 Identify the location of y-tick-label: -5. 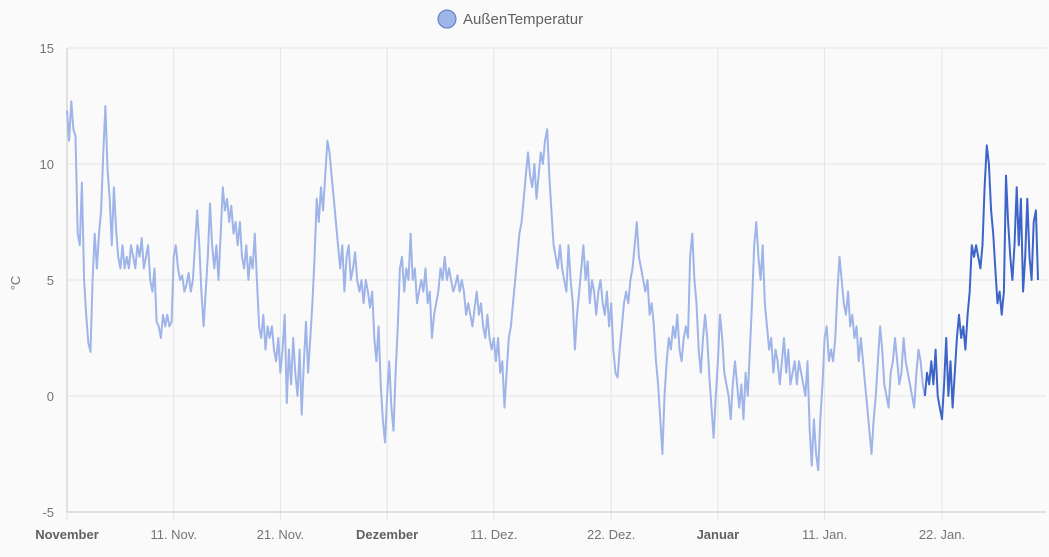
(48, 512).